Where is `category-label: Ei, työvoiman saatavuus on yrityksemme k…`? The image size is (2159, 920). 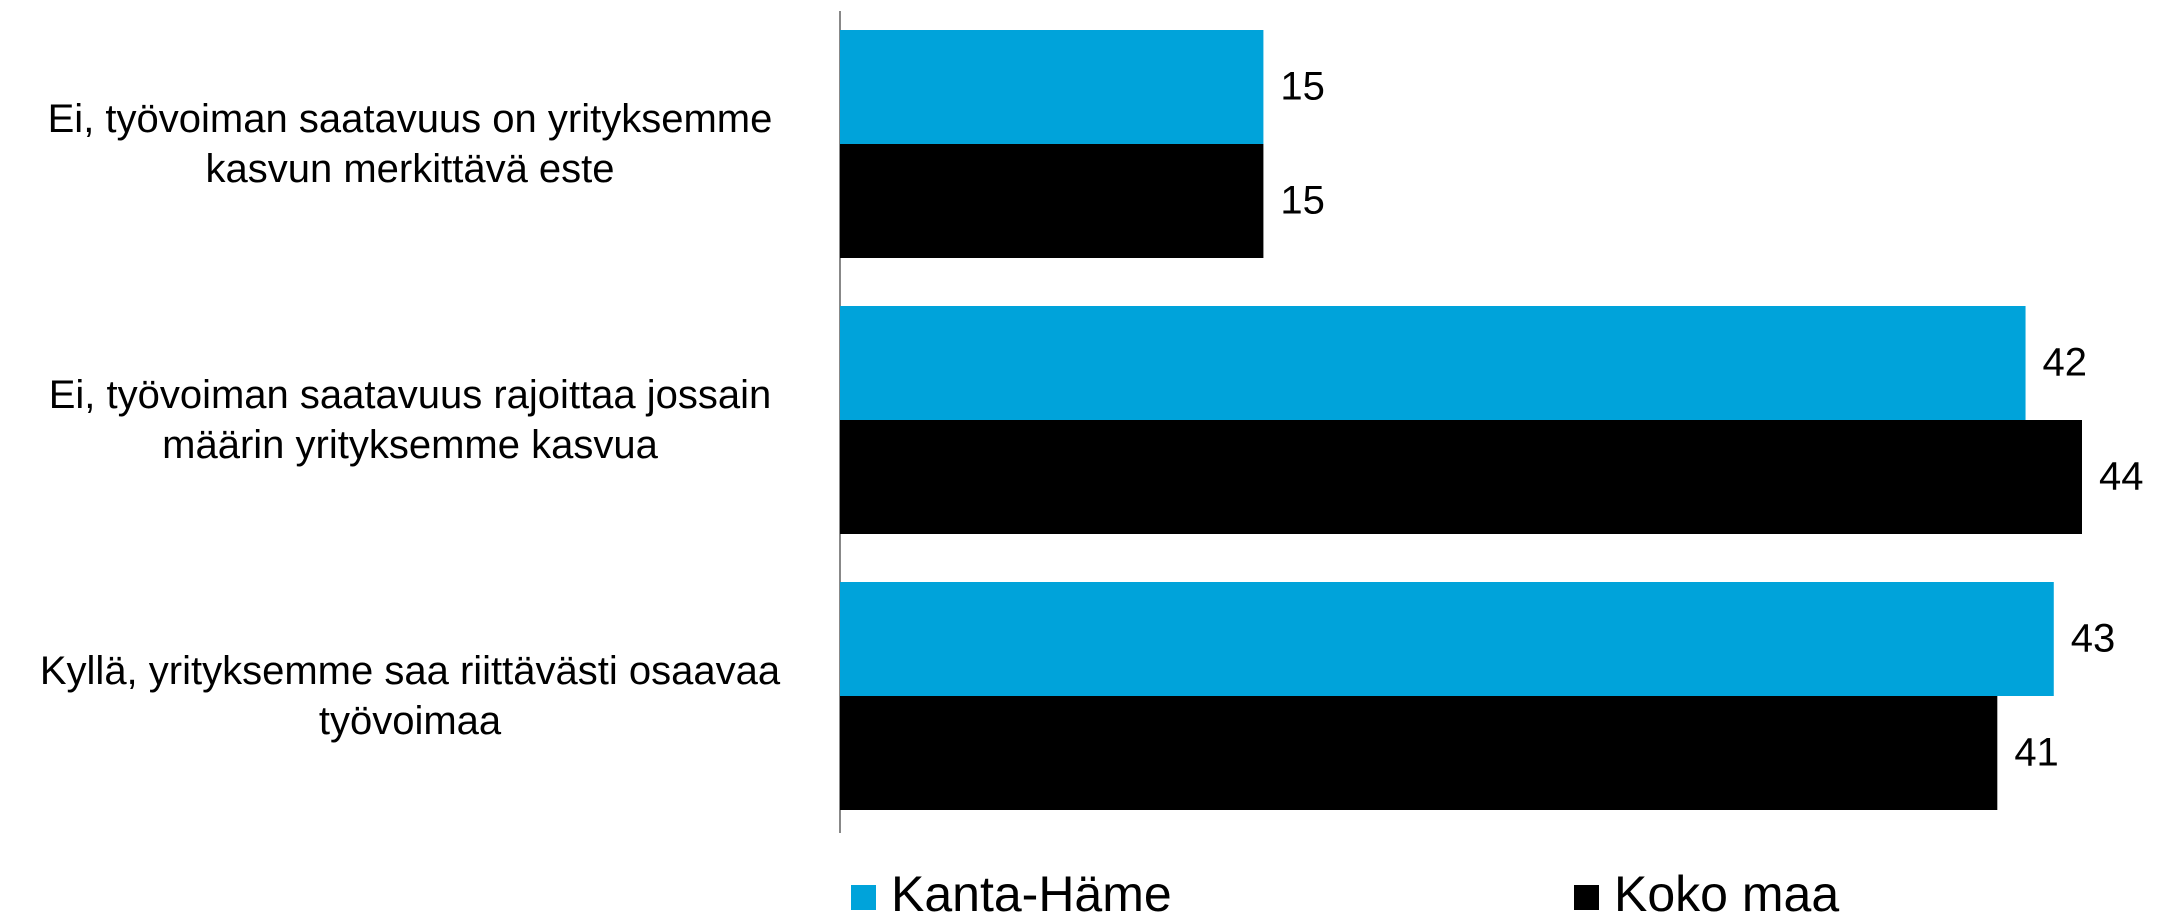 category-label: Ei, työvoiman saatavuus on yrityksemme k… is located at coordinates (410, 144).